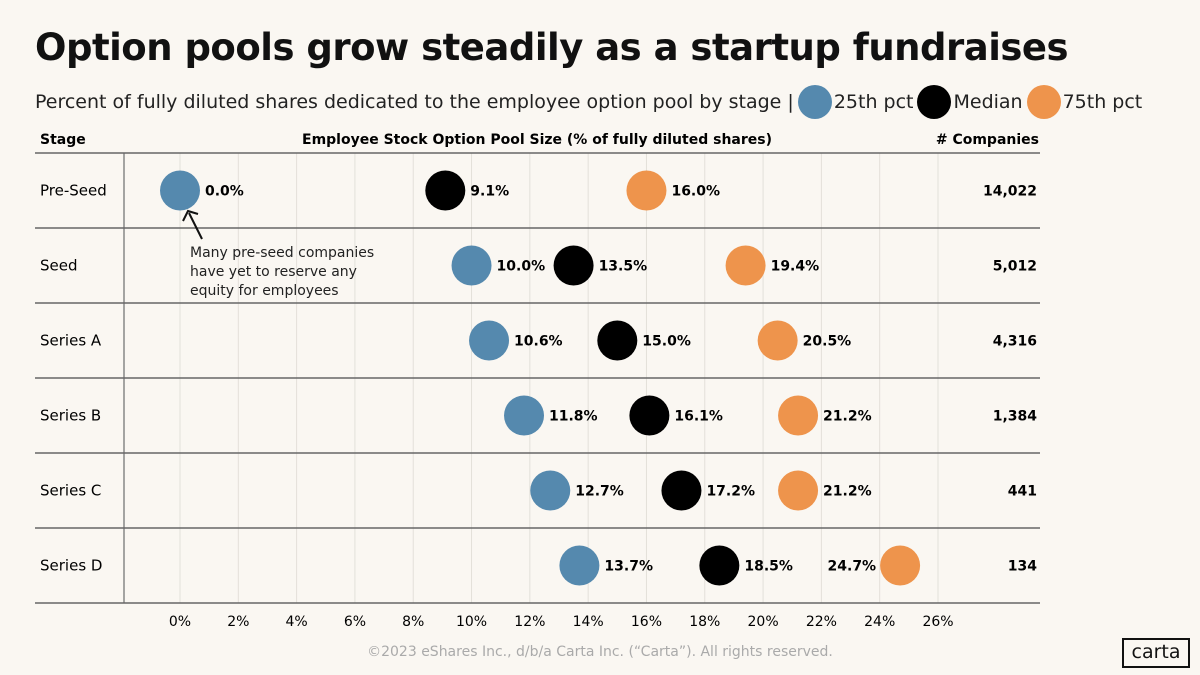 Image resolution: width=1200 pixels, height=675 pixels. Describe the element at coordinates (730, 492) in the screenshot. I see `data-label: 17.2%` at that location.